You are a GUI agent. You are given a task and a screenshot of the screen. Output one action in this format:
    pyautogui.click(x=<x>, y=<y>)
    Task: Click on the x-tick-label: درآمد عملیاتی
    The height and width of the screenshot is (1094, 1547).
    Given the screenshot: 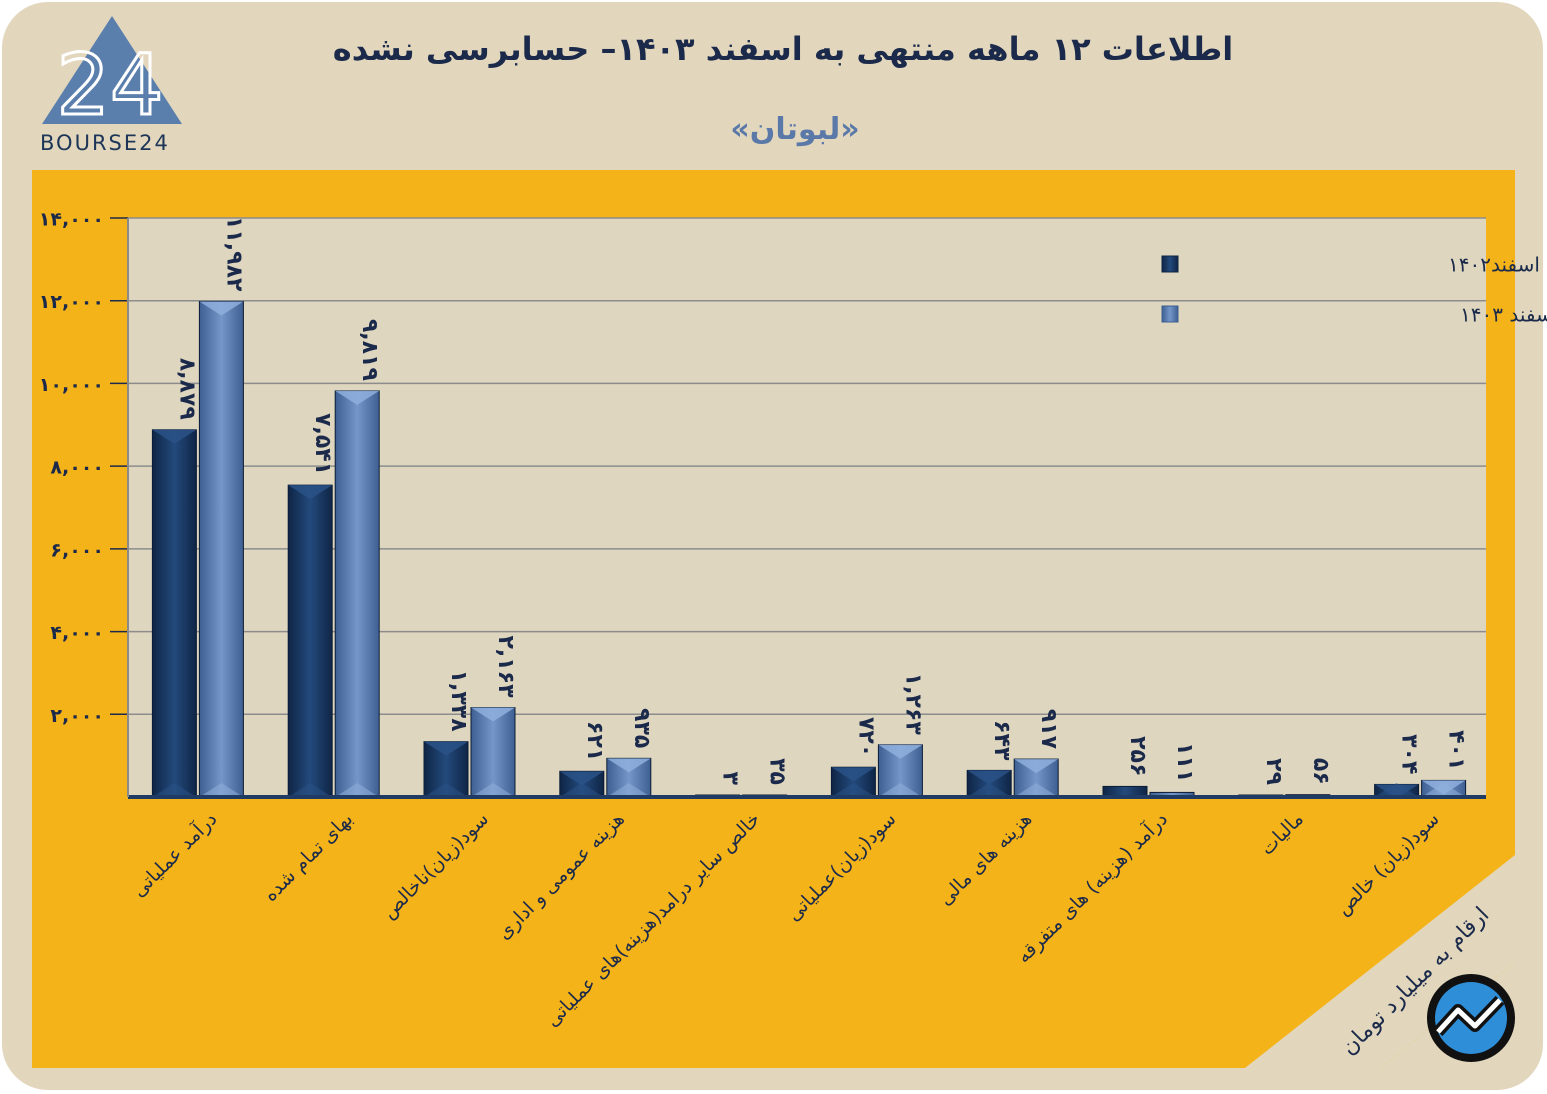 What is the action you would take?
    pyautogui.click(x=173, y=854)
    